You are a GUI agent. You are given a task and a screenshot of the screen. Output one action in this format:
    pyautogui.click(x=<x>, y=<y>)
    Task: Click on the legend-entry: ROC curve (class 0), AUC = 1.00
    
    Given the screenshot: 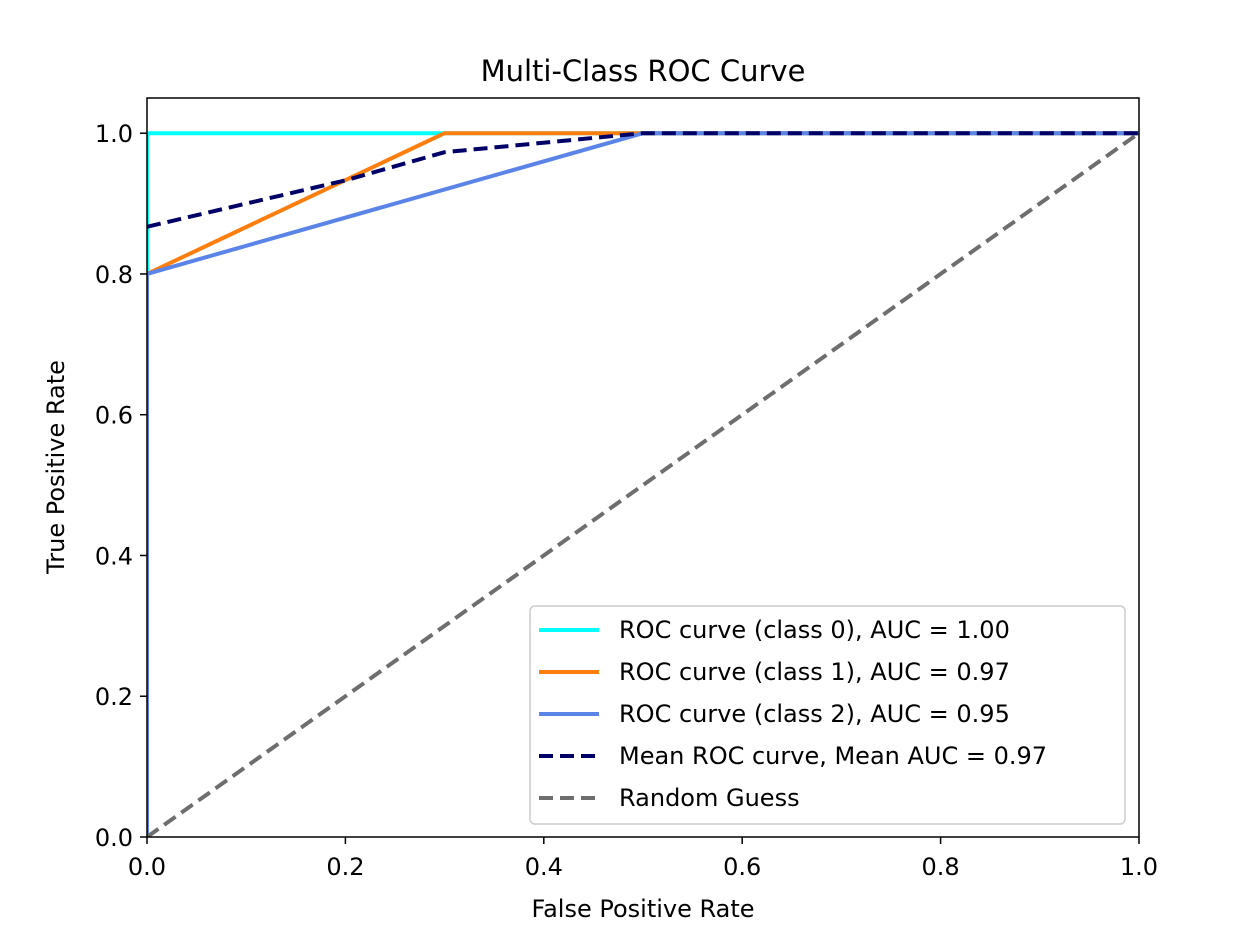 What is the action you would take?
    pyautogui.click(x=814, y=630)
    